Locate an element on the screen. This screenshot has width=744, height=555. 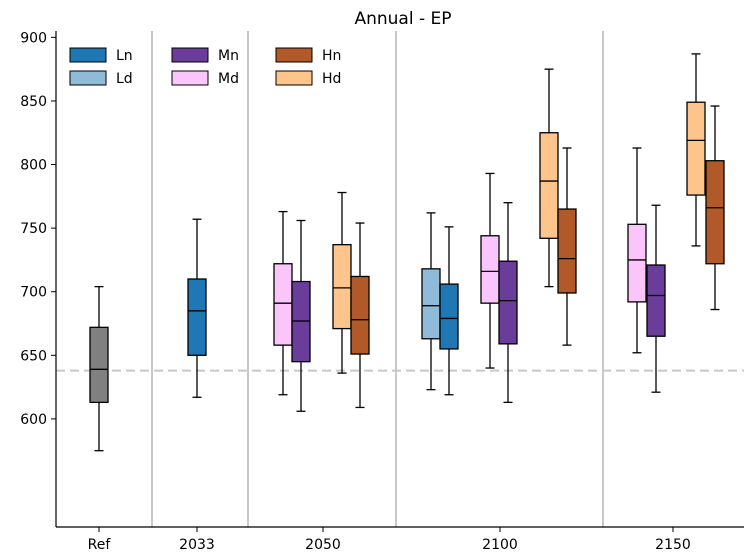
legend-label: Hd is located at coordinates (331, 79).